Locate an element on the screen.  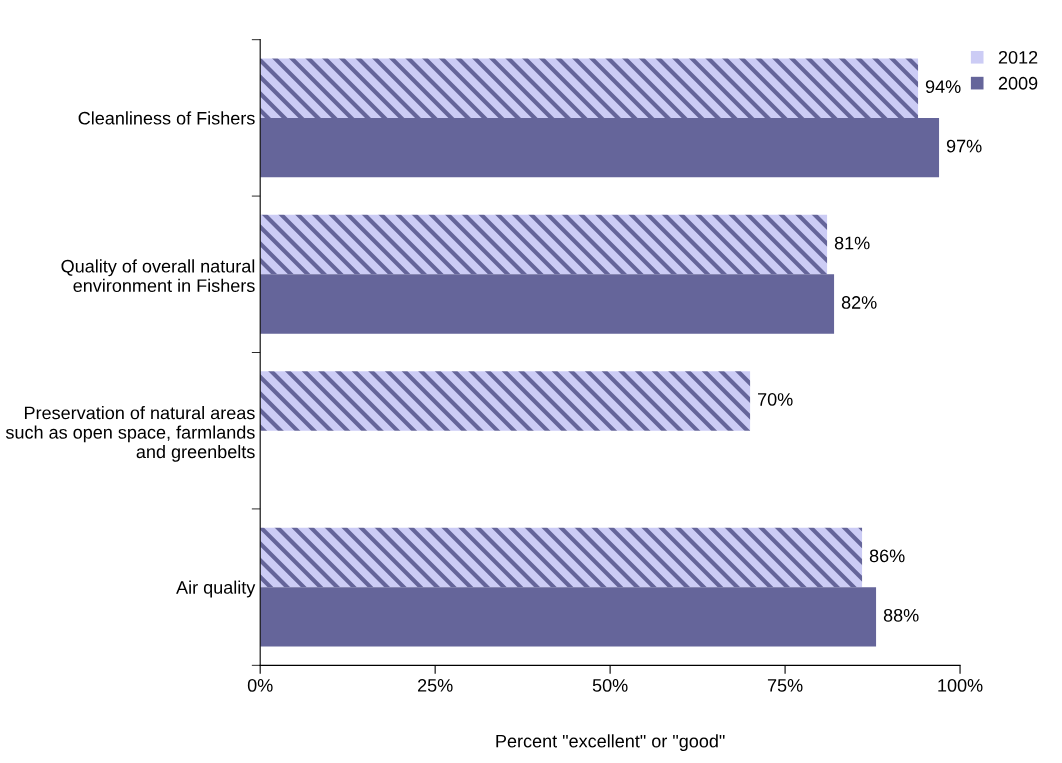
text: 2012 is located at coordinates (1018, 57).